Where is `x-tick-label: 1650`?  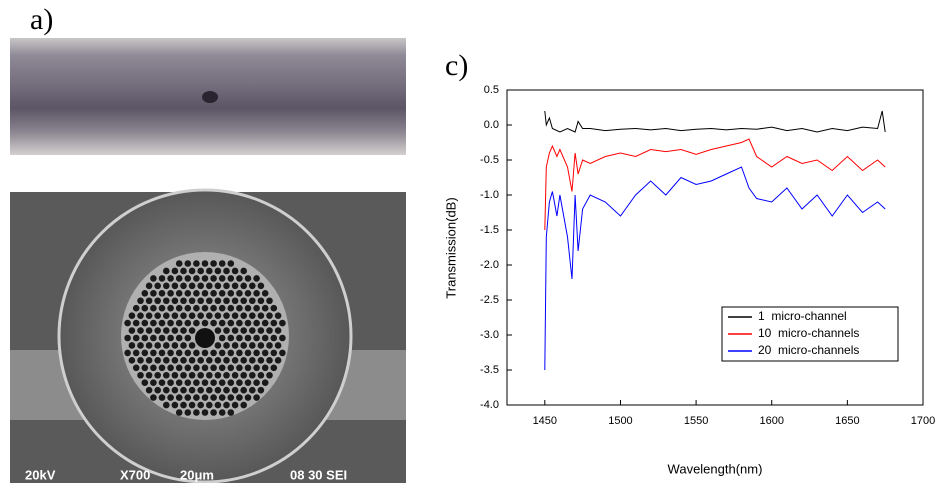 x-tick-label: 1650 is located at coordinates (847, 421).